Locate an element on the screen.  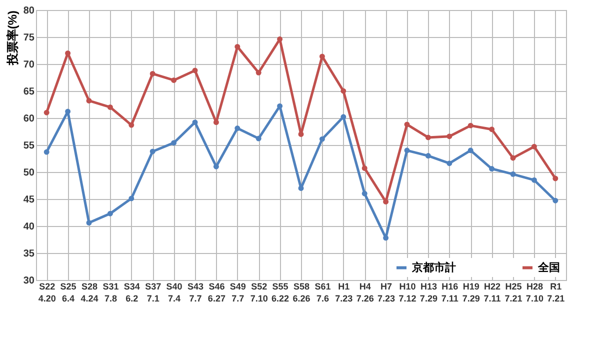
y-tick-label: 50 is located at coordinates (29, 173).